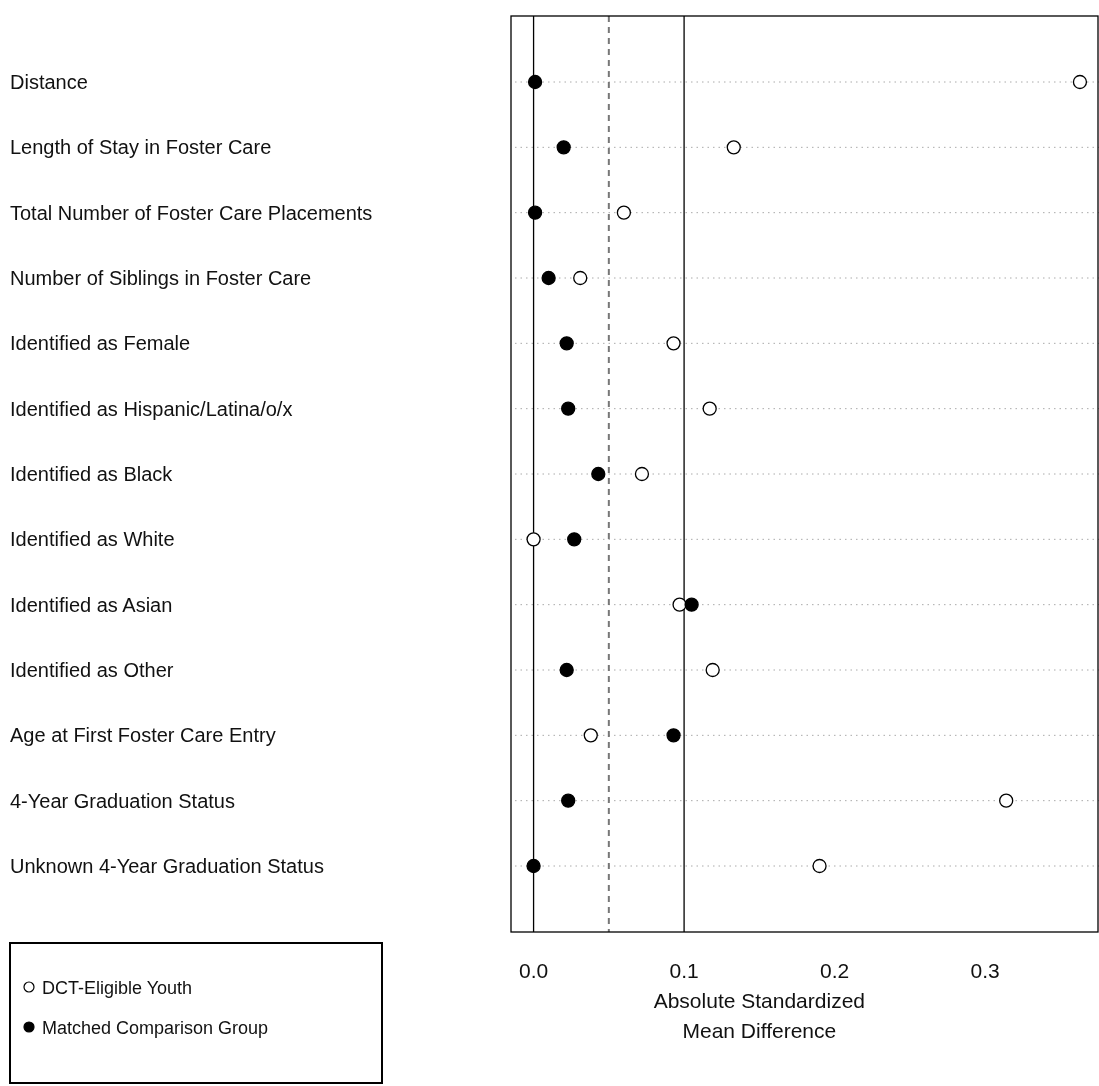 The height and width of the screenshot is (1086, 1099). What do you see at coordinates (49, 82) in the screenshot?
I see `y-tick-label: Distance` at bounding box center [49, 82].